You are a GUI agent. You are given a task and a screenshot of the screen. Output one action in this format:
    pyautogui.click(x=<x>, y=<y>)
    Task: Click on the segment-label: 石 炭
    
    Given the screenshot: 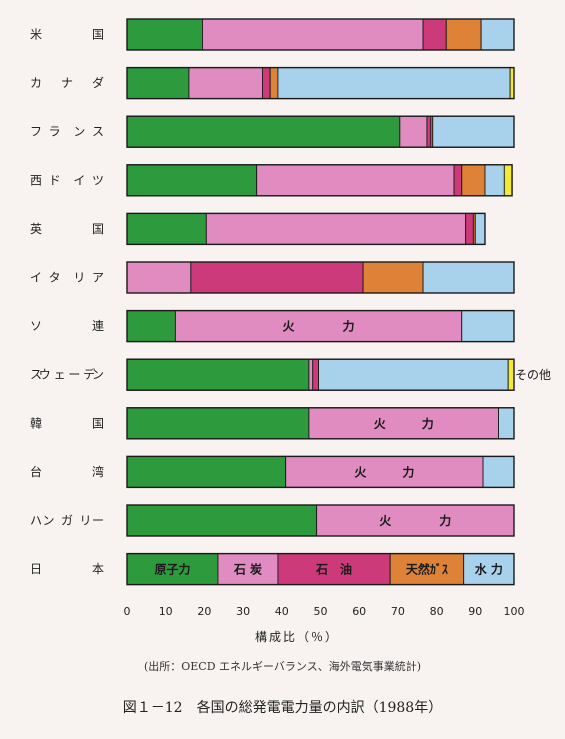 What is the action you would take?
    pyautogui.click(x=247, y=569)
    